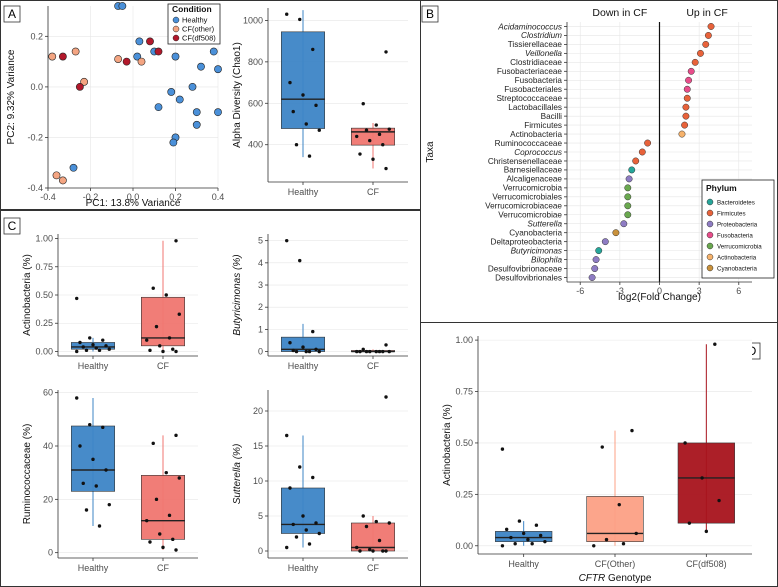  What do you see at coordinates (237, 95) in the screenshot?
I see `y-axis-label: Alpha Diversity (Chao1)` at bounding box center [237, 95].